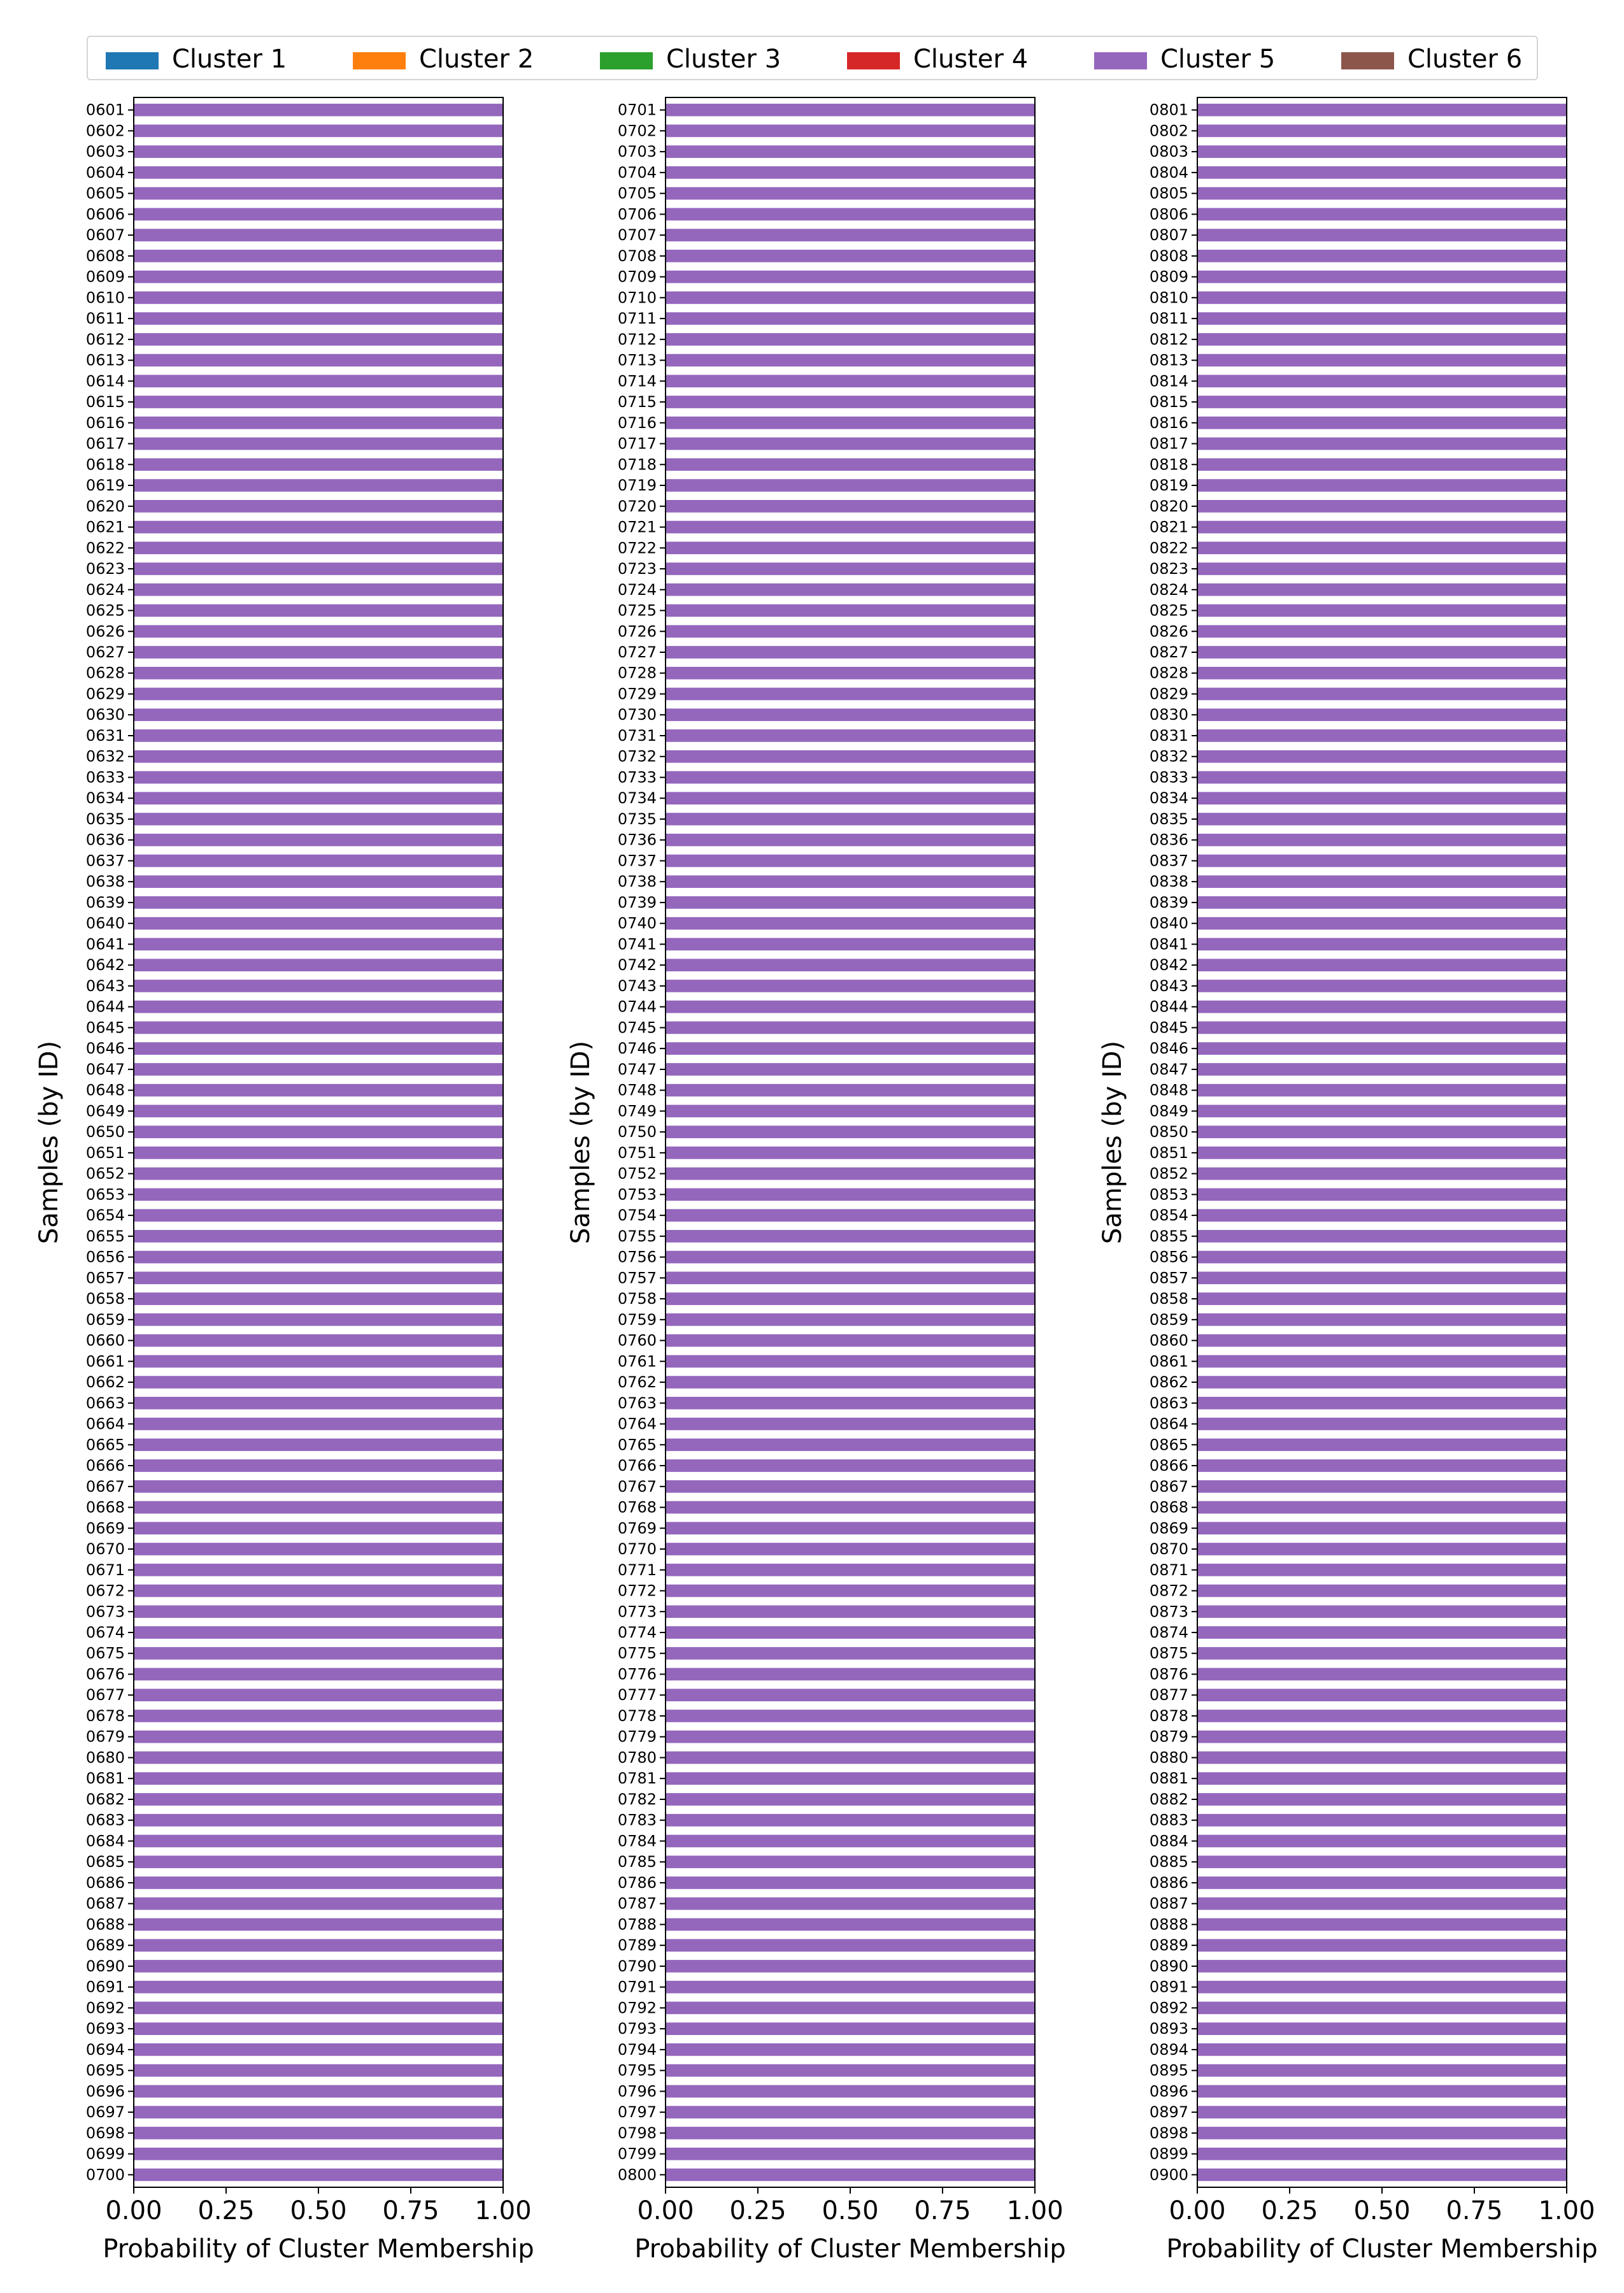  I want to click on y-tick-label-0789: 0789, so click(637, 1945).